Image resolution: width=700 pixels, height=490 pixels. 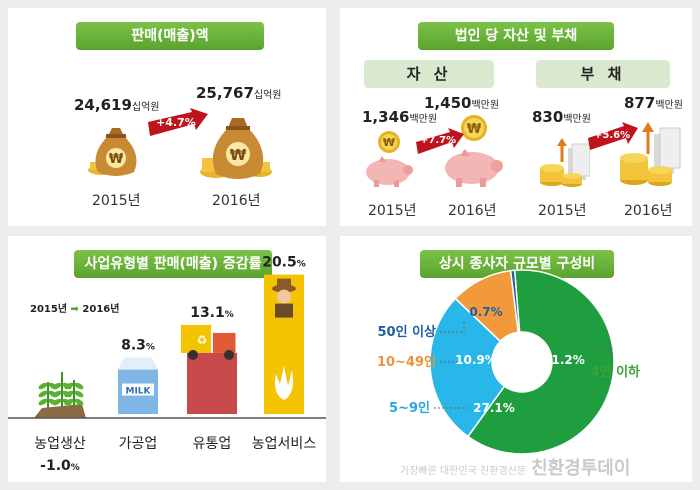 I want to click on sales-2015-year: 2015년, so click(x=116, y=201).